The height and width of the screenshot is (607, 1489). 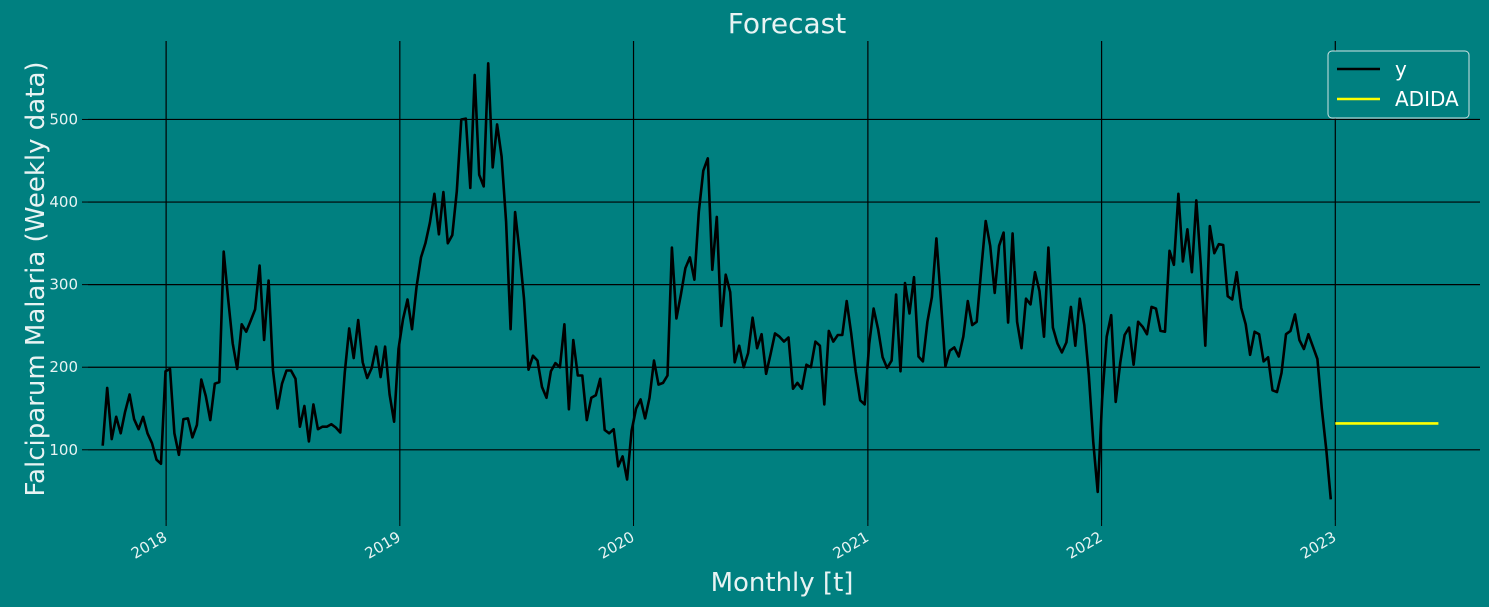 I want to click on x-axis-label: Monthly [t], so click(x=782, y=583).